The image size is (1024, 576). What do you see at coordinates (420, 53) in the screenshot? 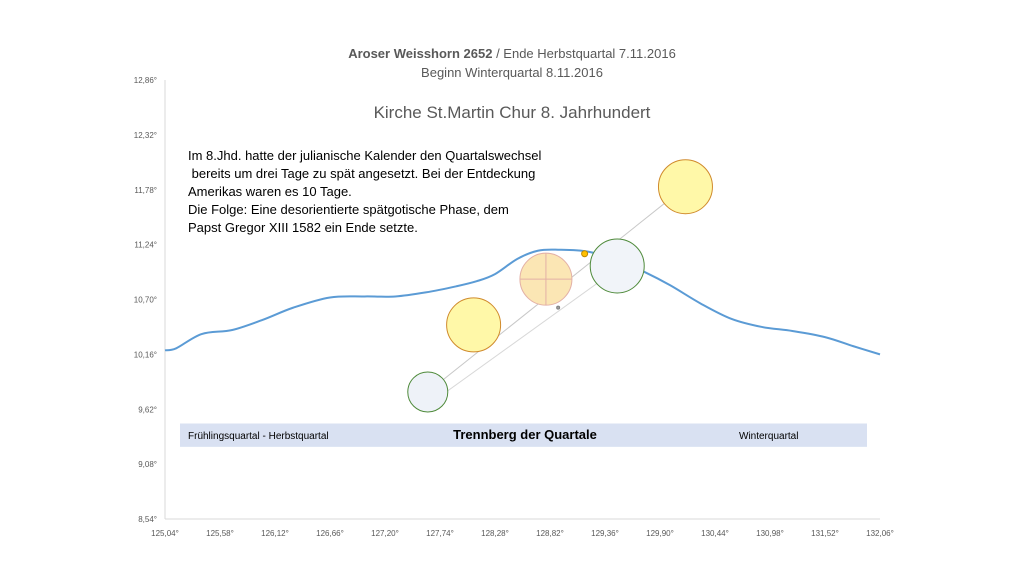
I see `chart-title-bold: Aroser Weisshorn 2652` at bounding box center [420, 53].